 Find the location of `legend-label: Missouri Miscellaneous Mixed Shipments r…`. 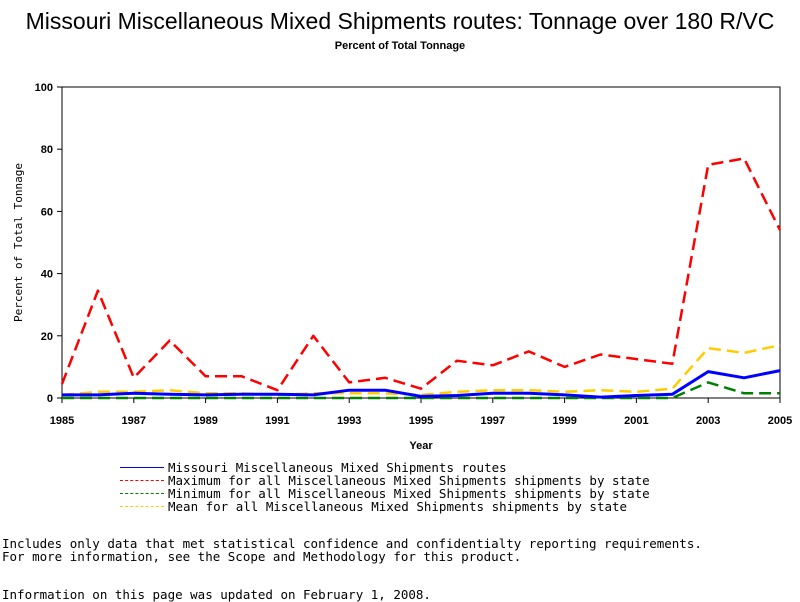

legend-label: Missouri Miscellaneous Mixed Shipments r… is located at coordinates (337, 467).